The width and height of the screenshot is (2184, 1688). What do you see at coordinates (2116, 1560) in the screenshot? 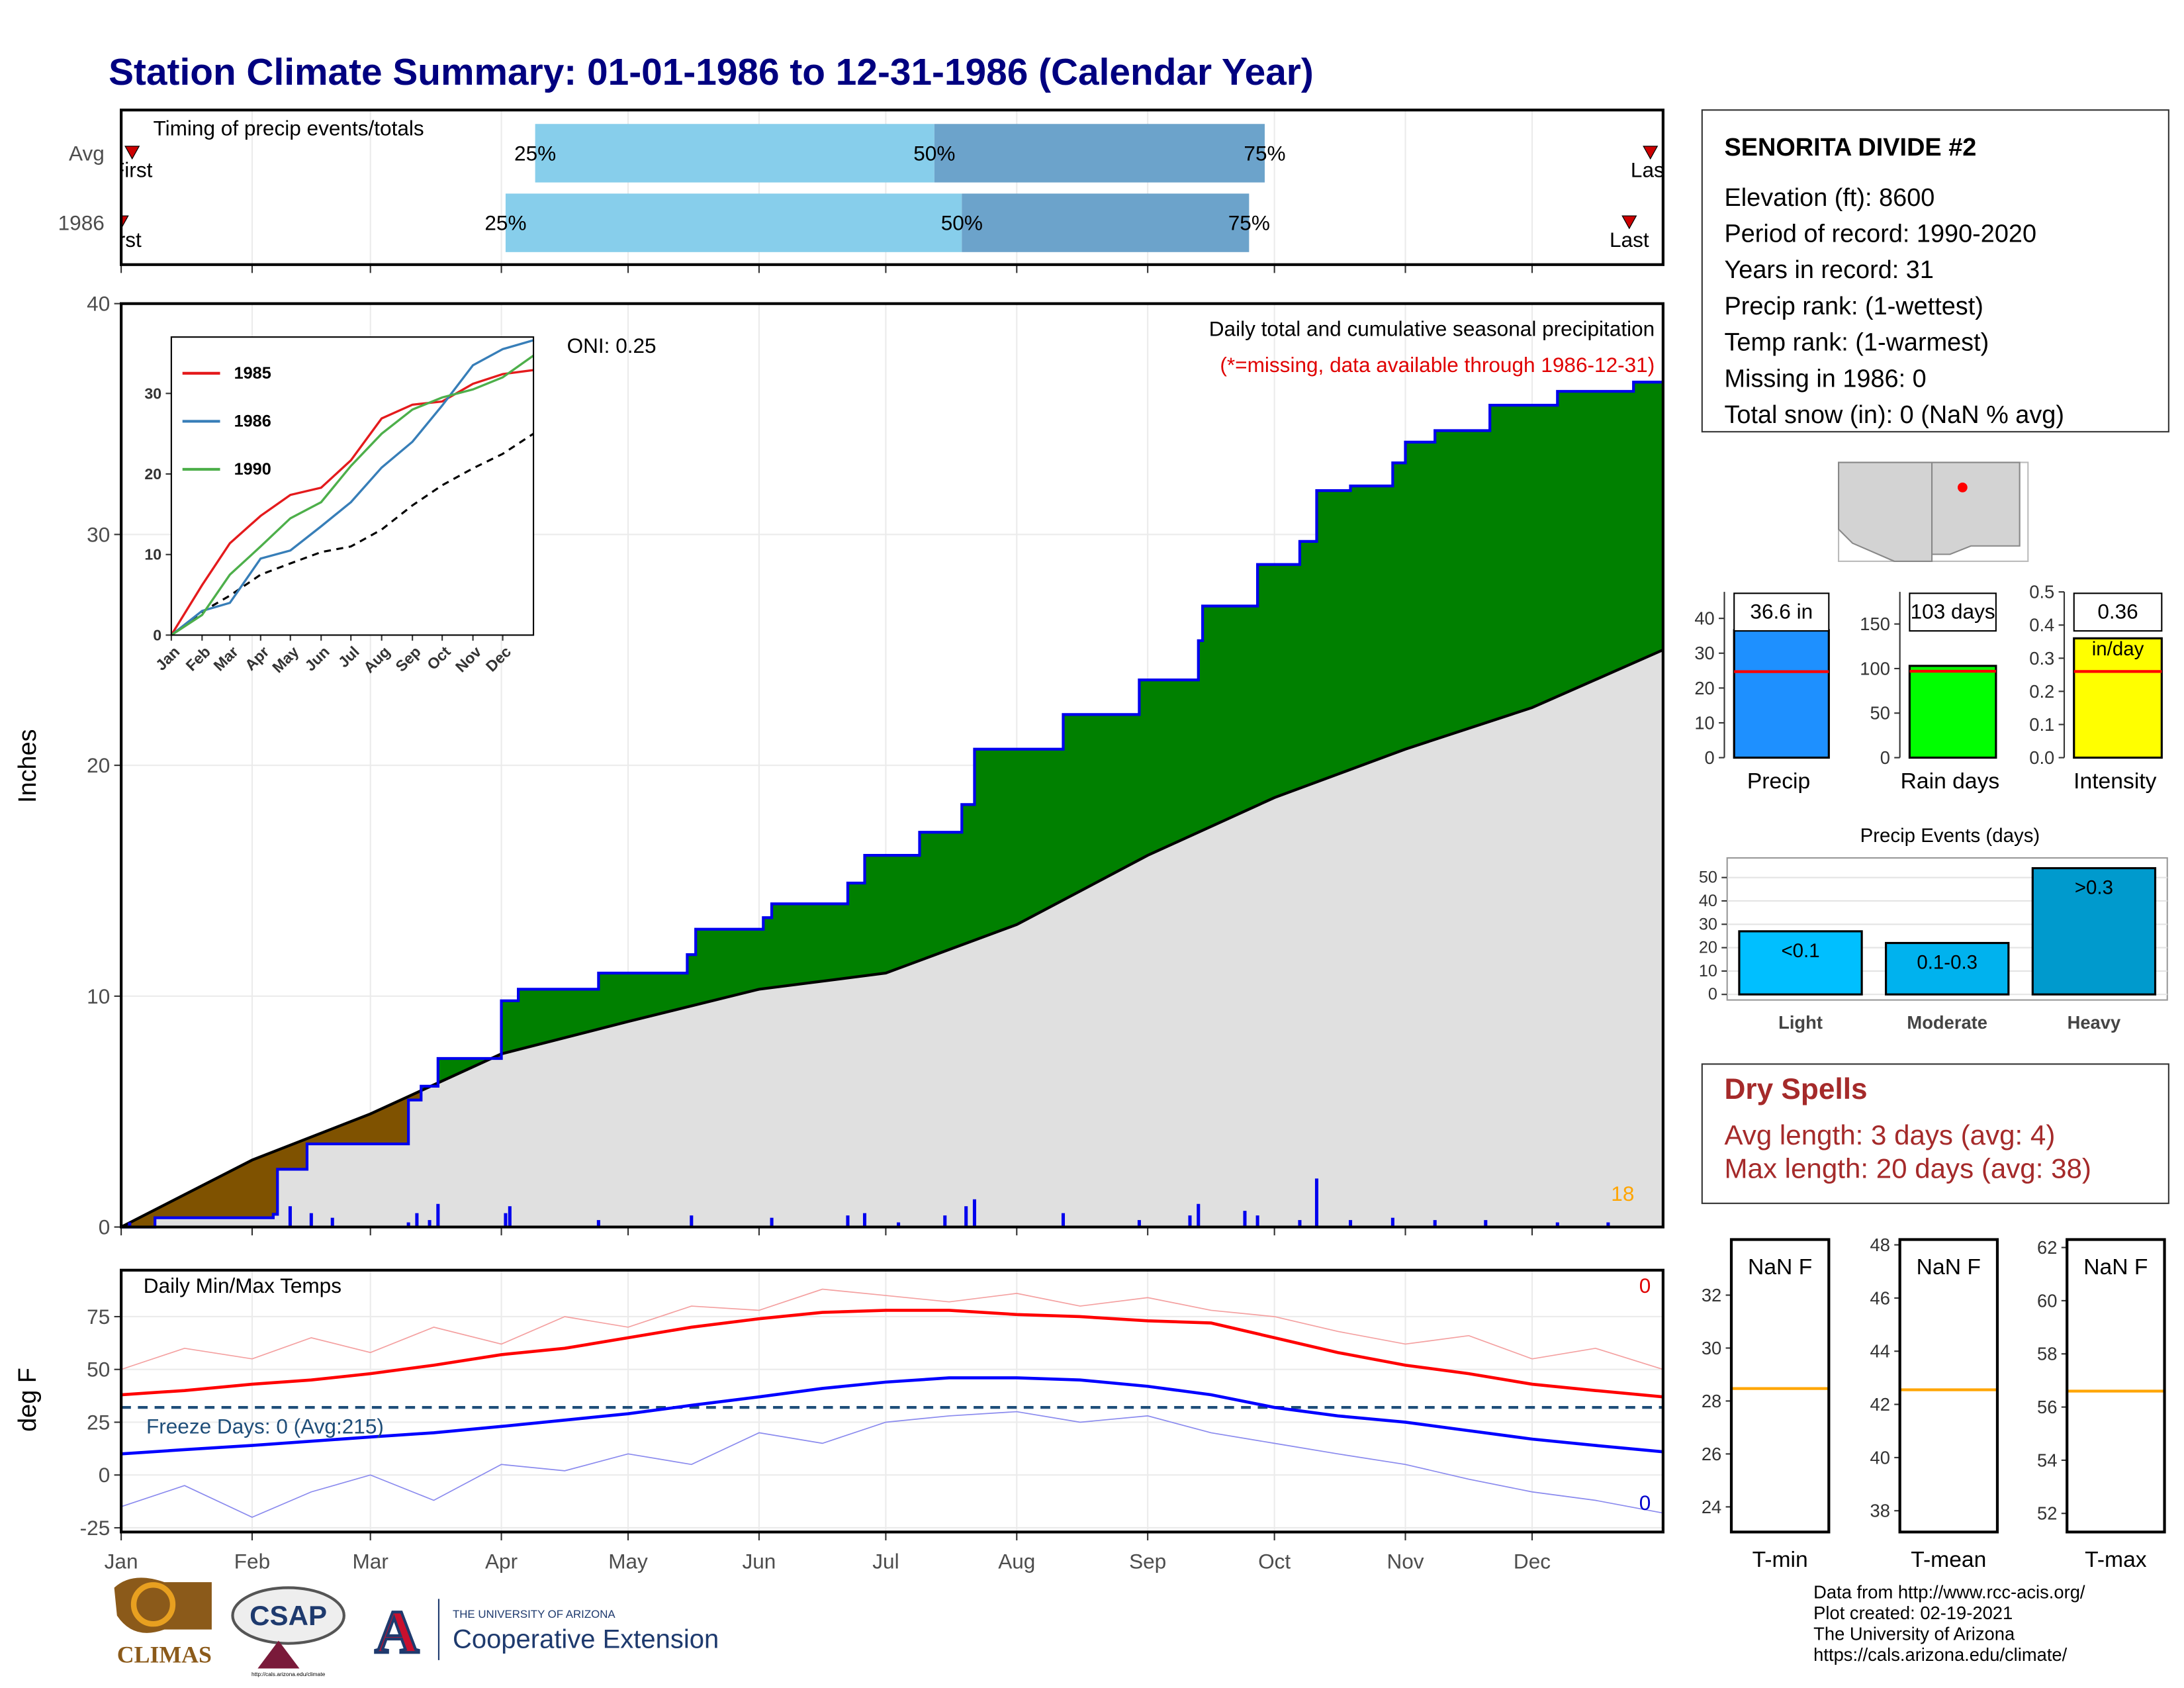
I see `category-label: T-max` at bounding box center [2116, 1560].